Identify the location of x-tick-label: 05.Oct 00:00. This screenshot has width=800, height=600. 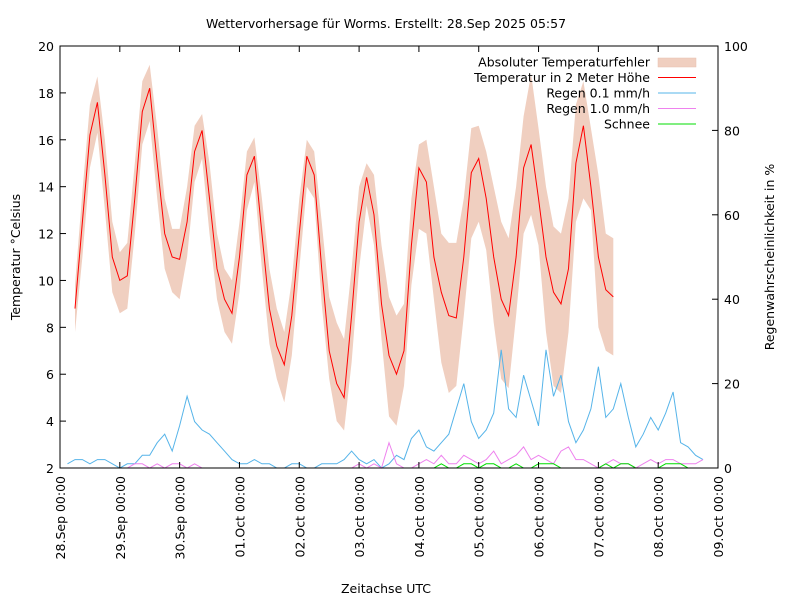
(479, 517).